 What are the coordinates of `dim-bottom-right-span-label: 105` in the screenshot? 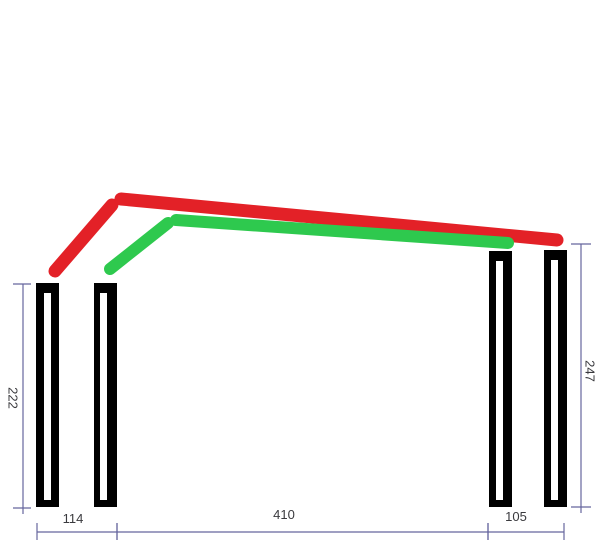 It's located at (516, 516).